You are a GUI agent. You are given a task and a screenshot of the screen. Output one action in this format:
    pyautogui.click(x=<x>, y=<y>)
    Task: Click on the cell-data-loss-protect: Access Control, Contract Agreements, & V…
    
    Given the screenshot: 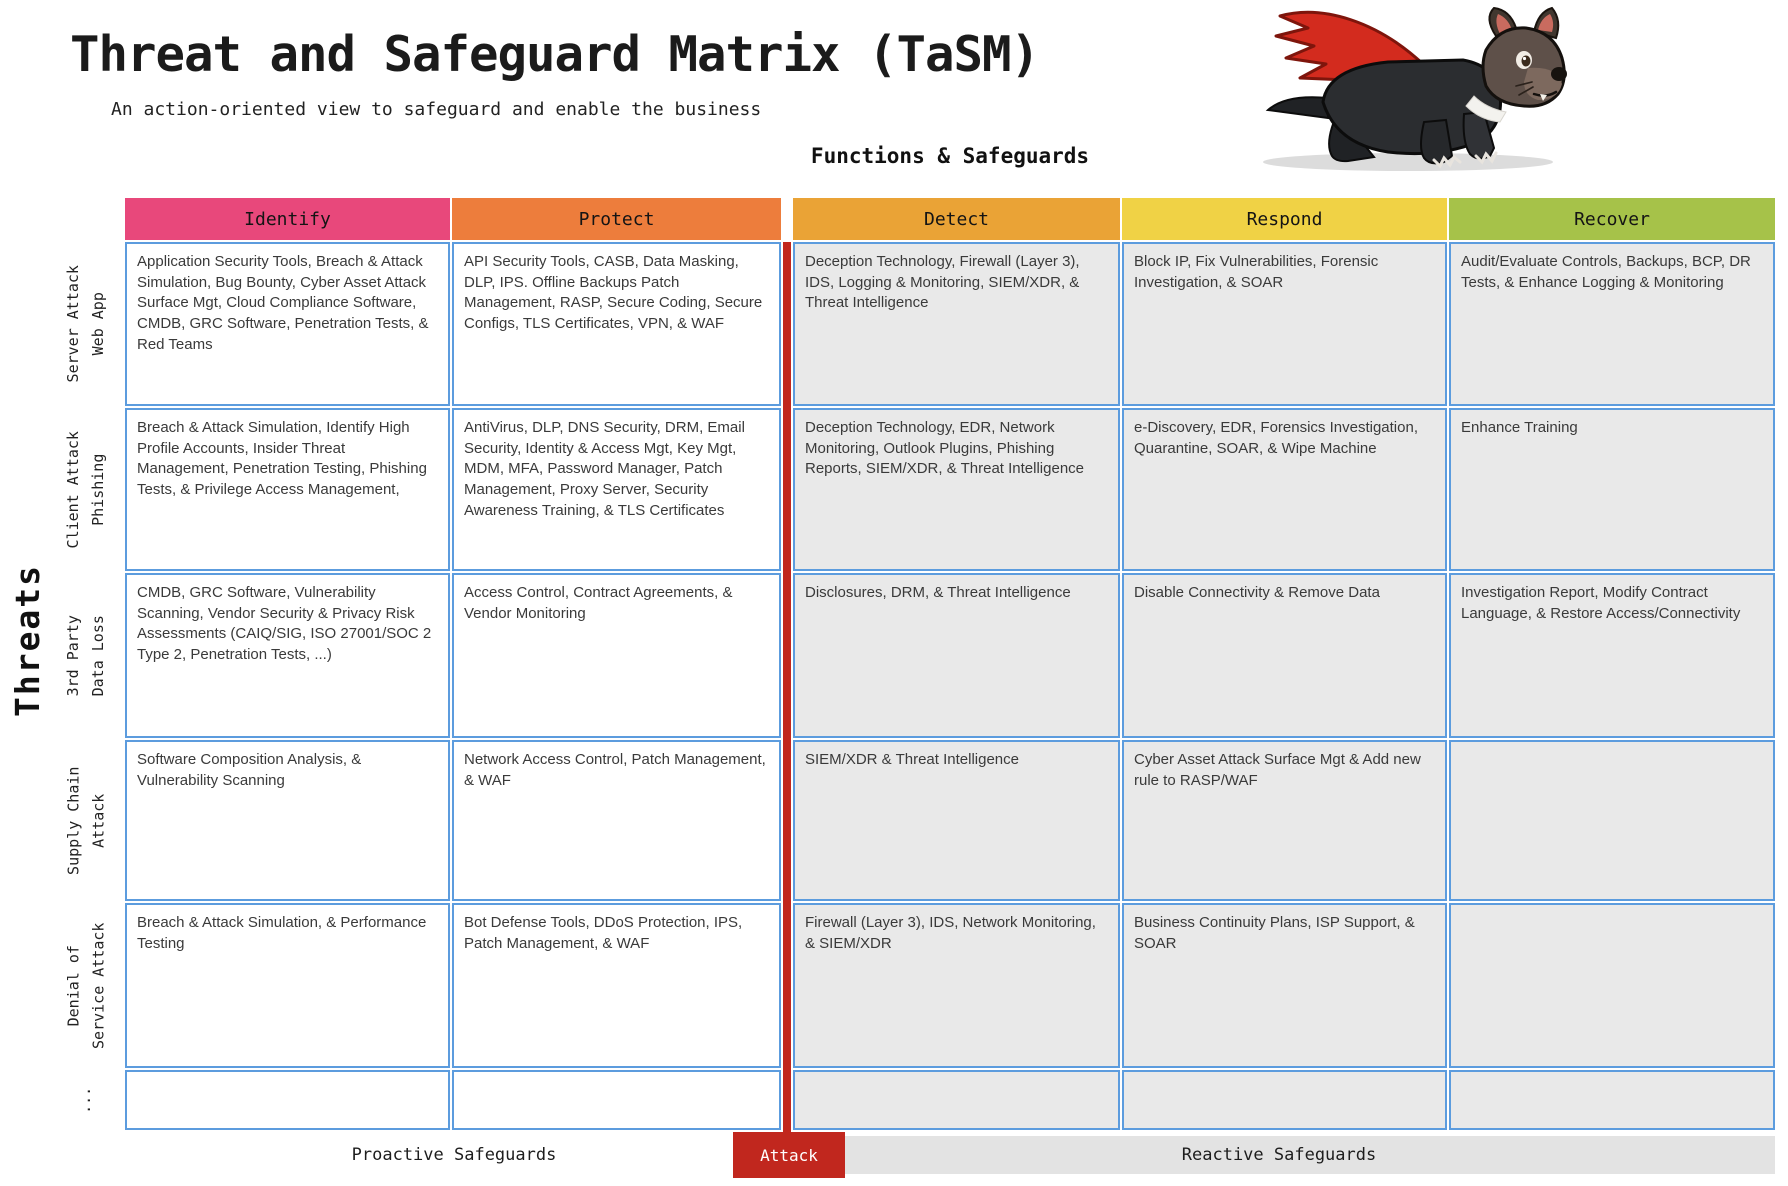 What is the action you would take?
    pyautogui.click(x=616, y=655)
    